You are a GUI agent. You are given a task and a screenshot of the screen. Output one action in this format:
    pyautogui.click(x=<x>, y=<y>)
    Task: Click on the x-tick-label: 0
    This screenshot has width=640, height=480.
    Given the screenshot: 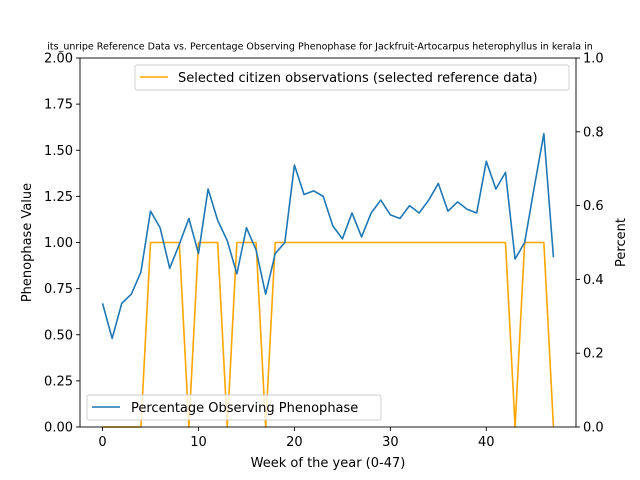 What is the action you would take?
    pyautogui.click(x=102, y=442)
    